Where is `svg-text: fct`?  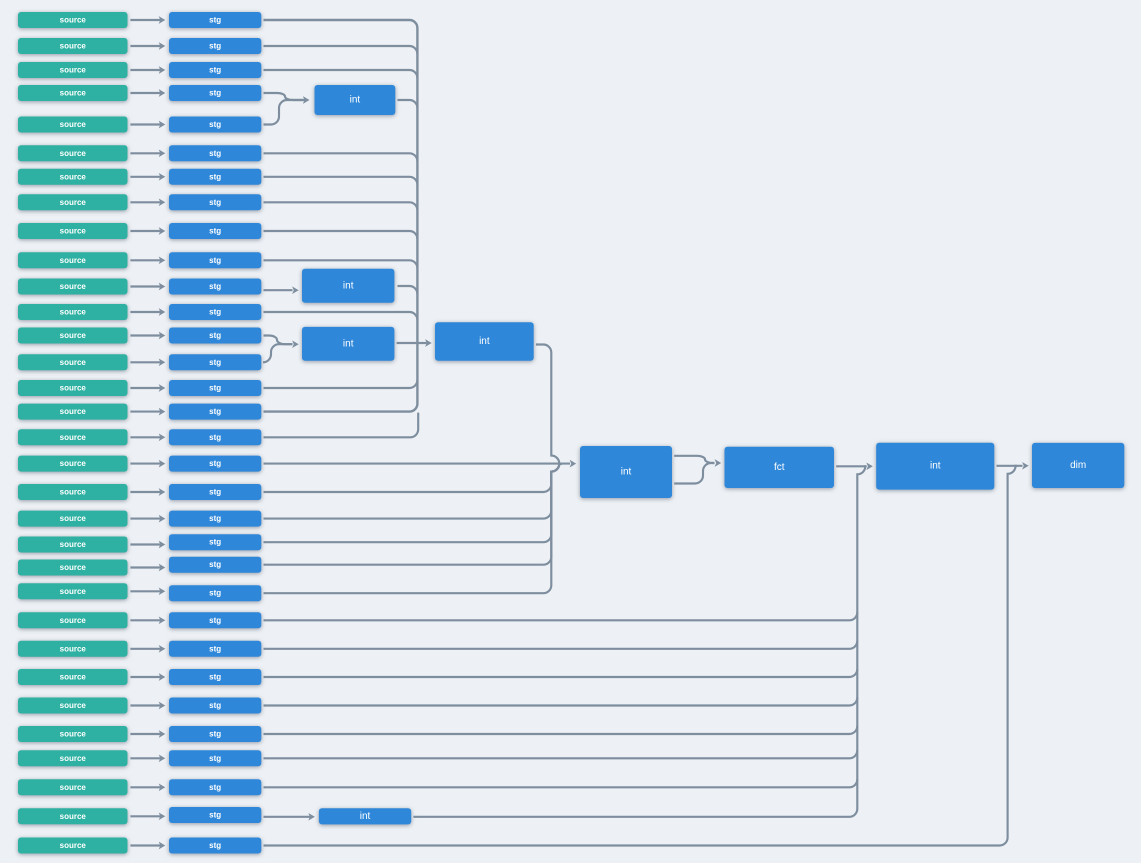 svg-text: fct is located at coordinates (779, 467).